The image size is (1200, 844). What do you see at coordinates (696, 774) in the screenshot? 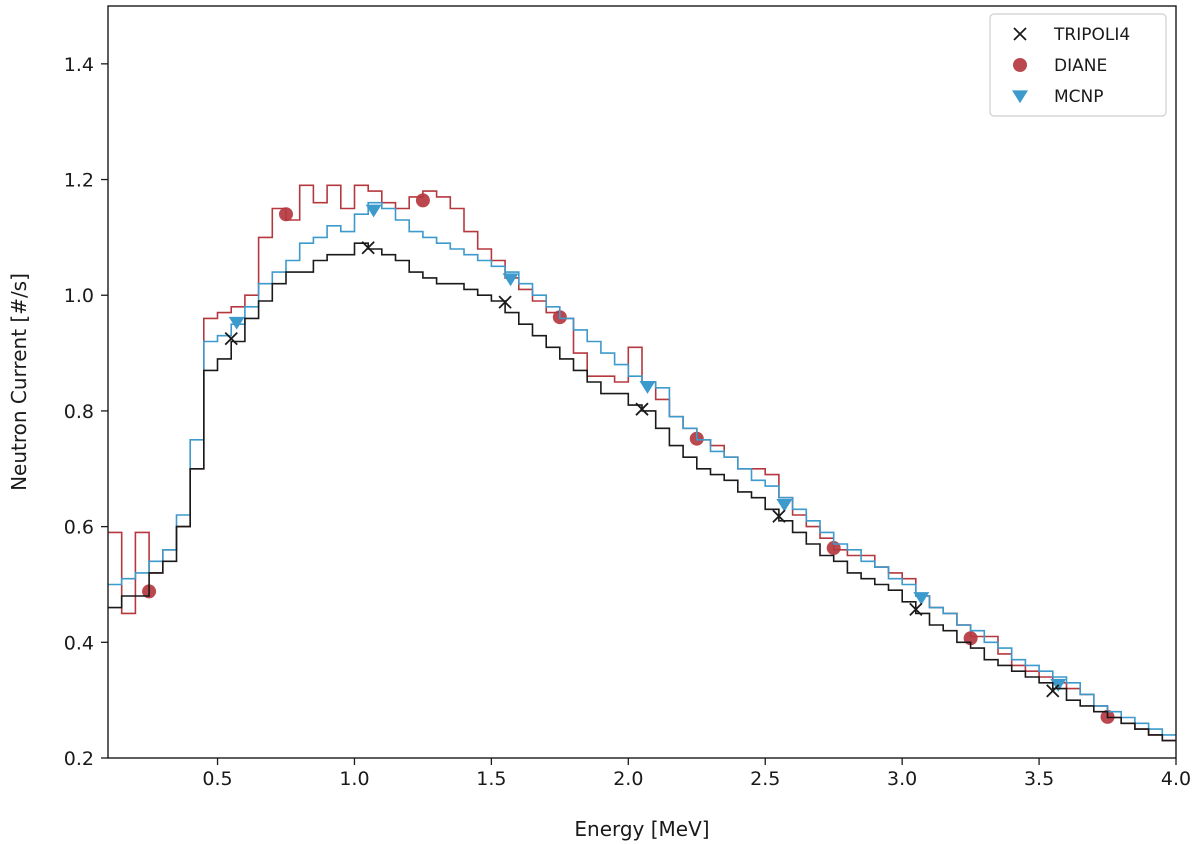
I see `x-axis: 0.5 1.0 1.5 2.0 2.5 3.0 3.5 4.0` at bounding box center [696, 774].